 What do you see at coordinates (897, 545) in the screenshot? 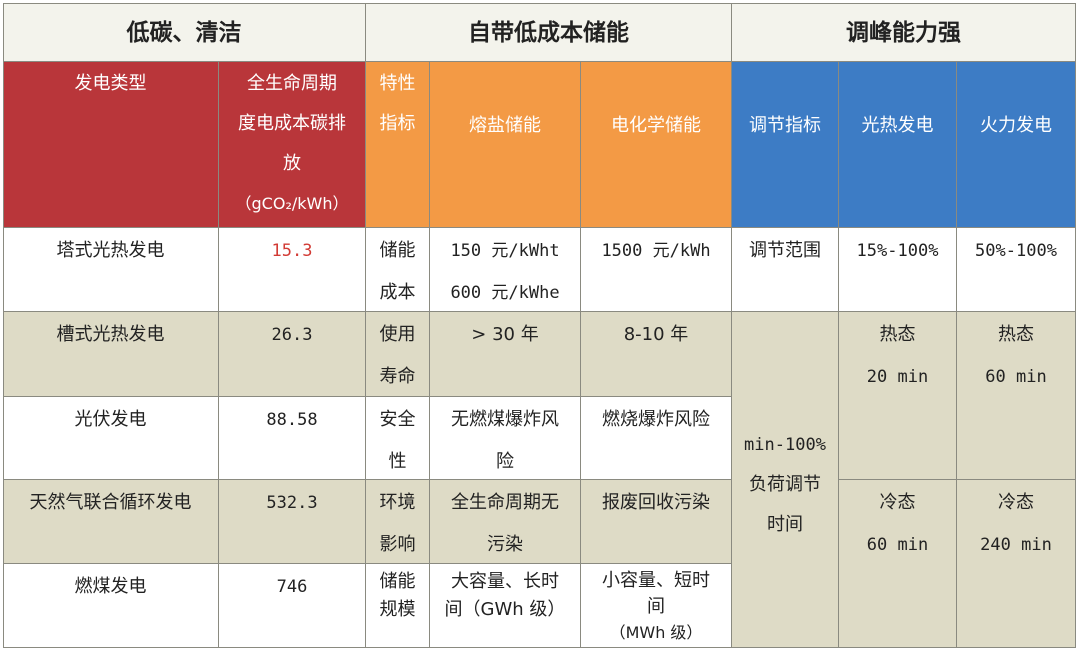
I see `cold-csp-value: 60 min` at bounding box center [897, 545].